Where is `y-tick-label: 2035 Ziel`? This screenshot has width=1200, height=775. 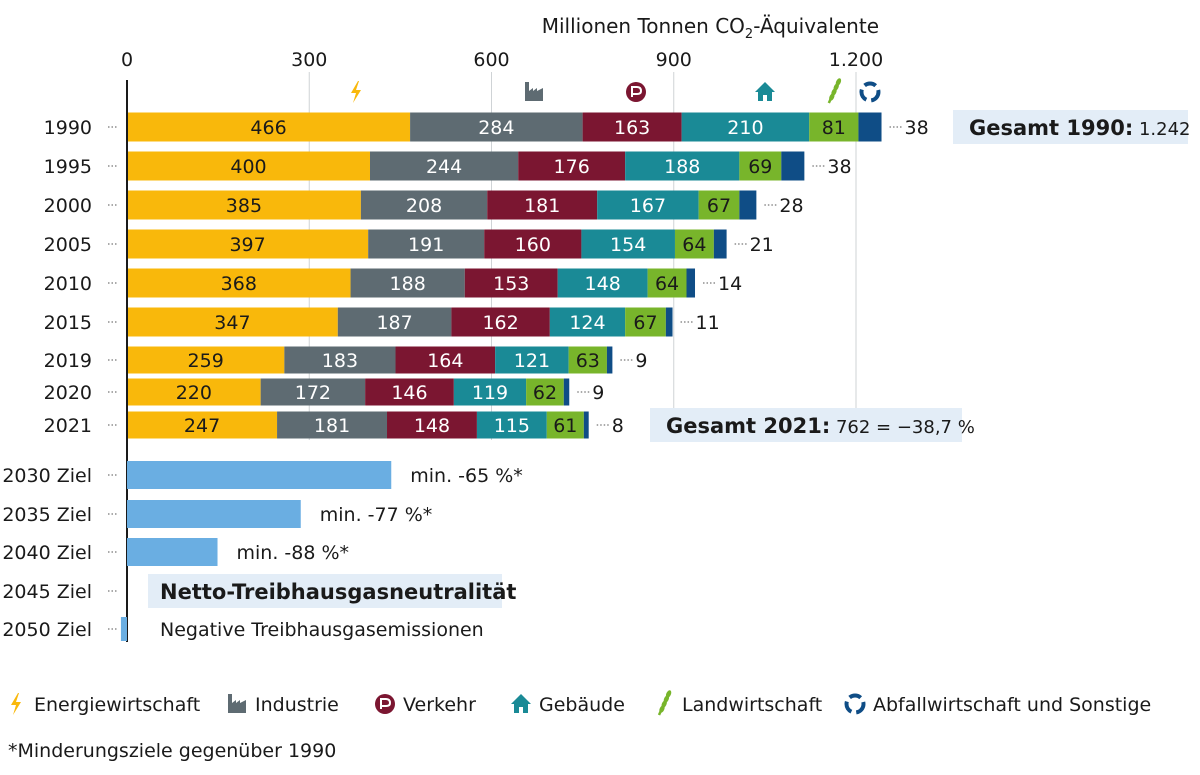 y-tick-label: 2035 Ziel is located at coordinates (47, 515).